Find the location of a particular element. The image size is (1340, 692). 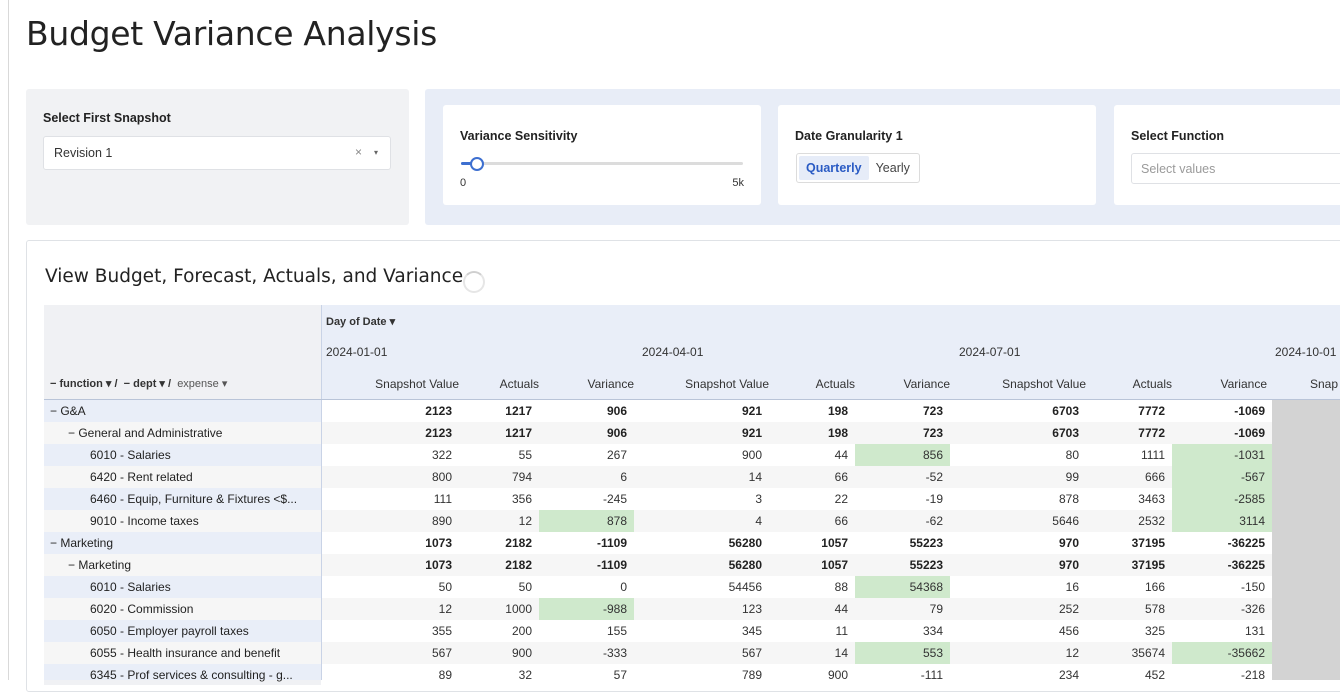

function-level-control: − function ▾ / is located at coordinates (84, 384).